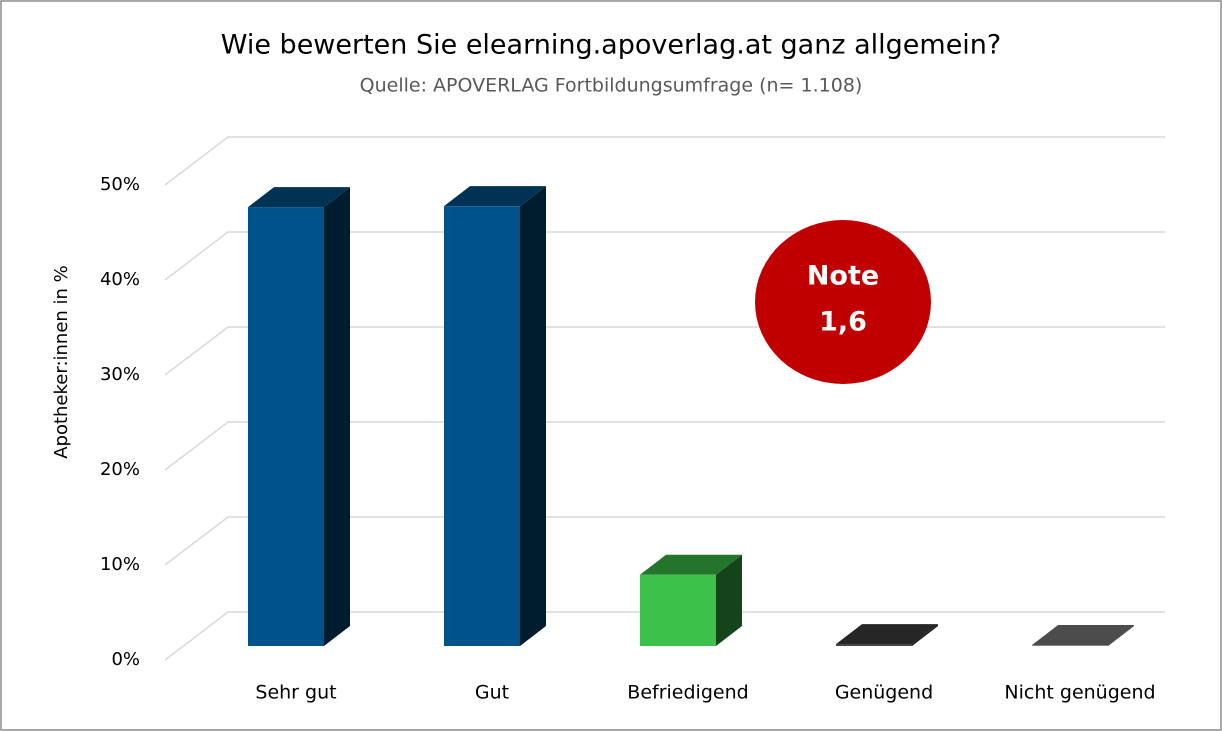 The height and width of the screenshot is (731, 1222). I want to click on annotation-text: 1,6, so click(843, 322).